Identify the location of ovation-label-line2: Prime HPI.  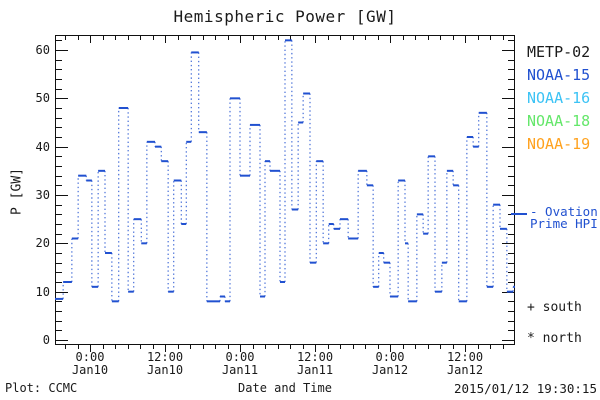
(564, 223).